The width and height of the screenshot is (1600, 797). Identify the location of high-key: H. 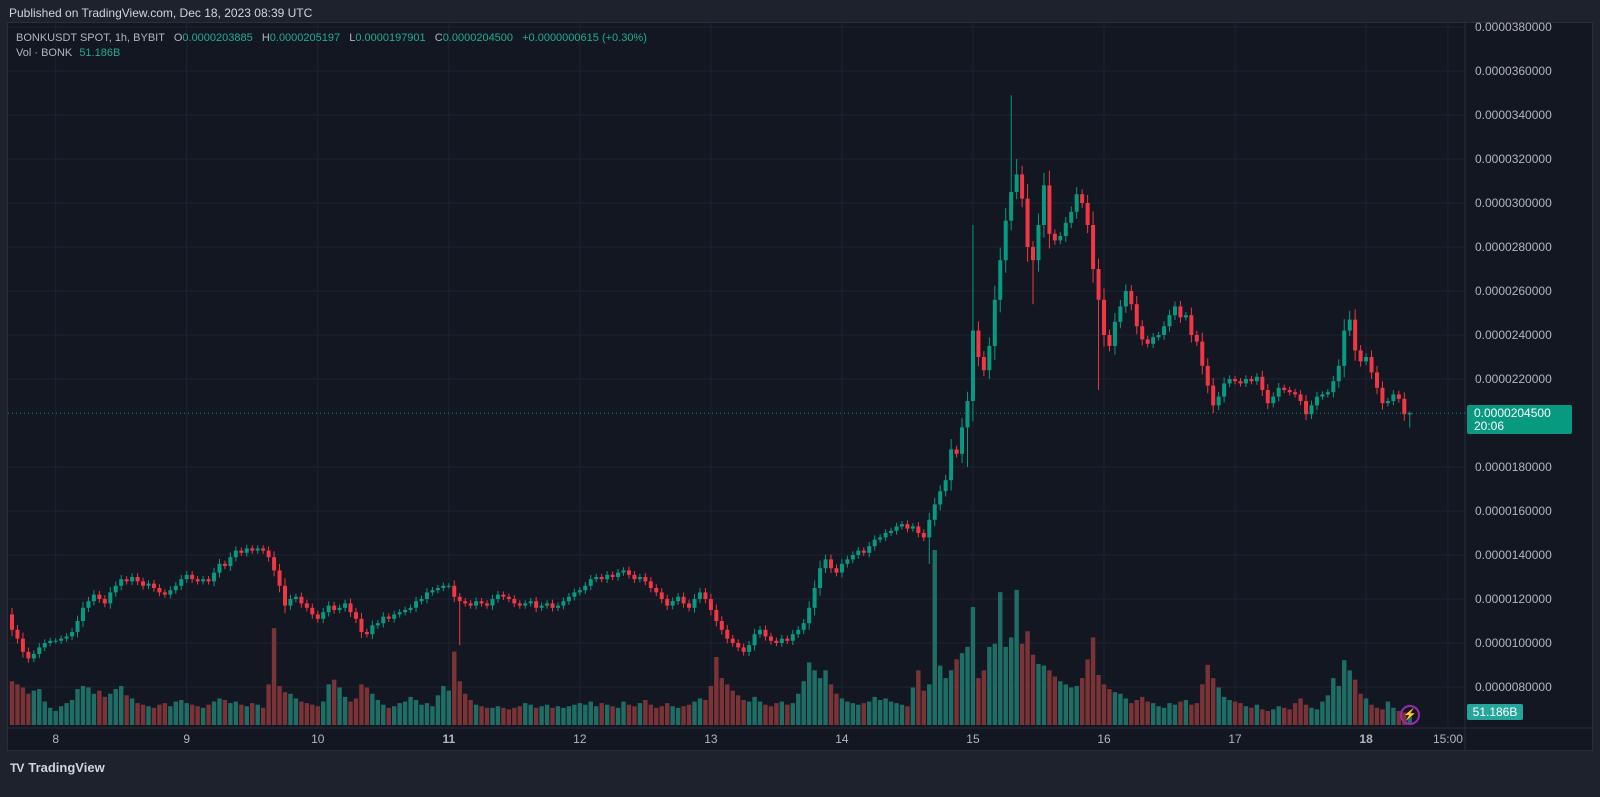
(265, 38).